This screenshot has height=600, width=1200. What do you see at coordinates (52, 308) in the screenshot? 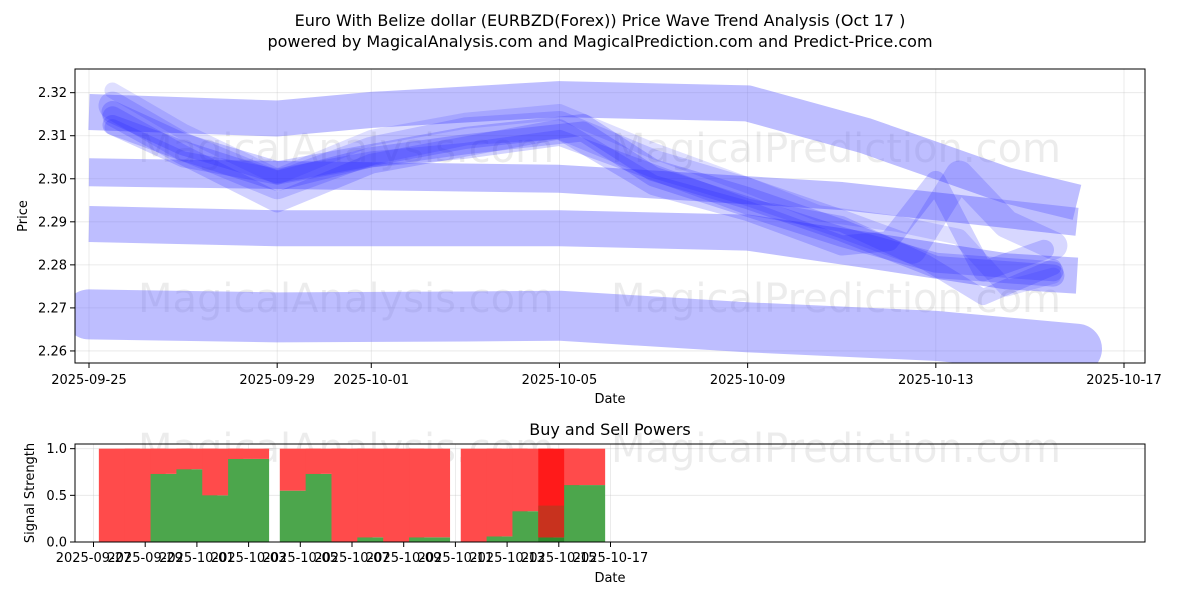
I see `price-y-tick-label: 2.27` at bounding box center [52, 308].